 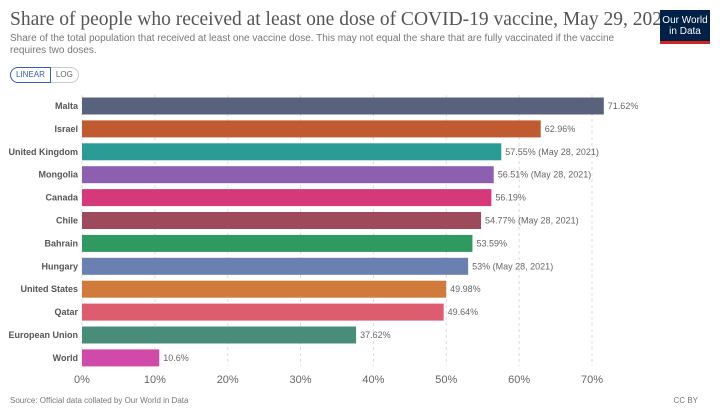 What do you see at coordinates (62, 198) in the screenshot?
I see `category-label: Canada` at bounding box center [62, 198].